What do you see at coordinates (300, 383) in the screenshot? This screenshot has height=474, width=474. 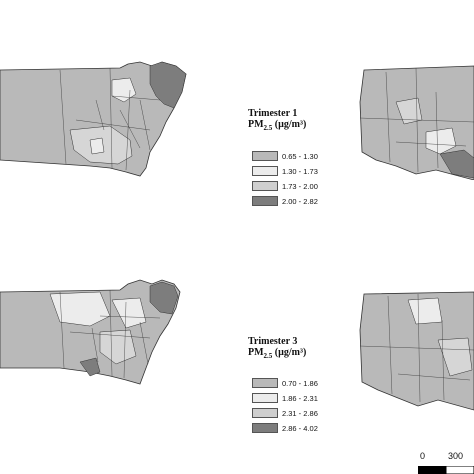 I see `legend-range: 0.70 - 1.86` at bounding box center [300, 383].